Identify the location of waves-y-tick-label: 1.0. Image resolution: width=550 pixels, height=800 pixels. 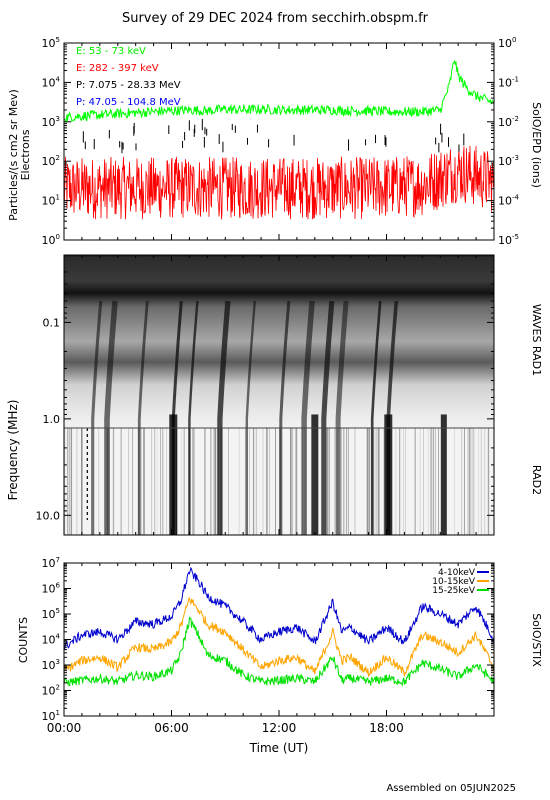
(52, 419).